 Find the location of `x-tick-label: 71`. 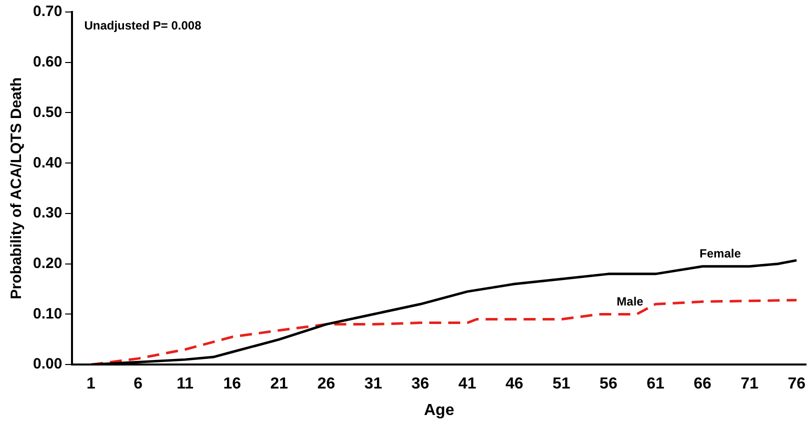

x-tick-label: 71 is located at coordinates (749, 384).